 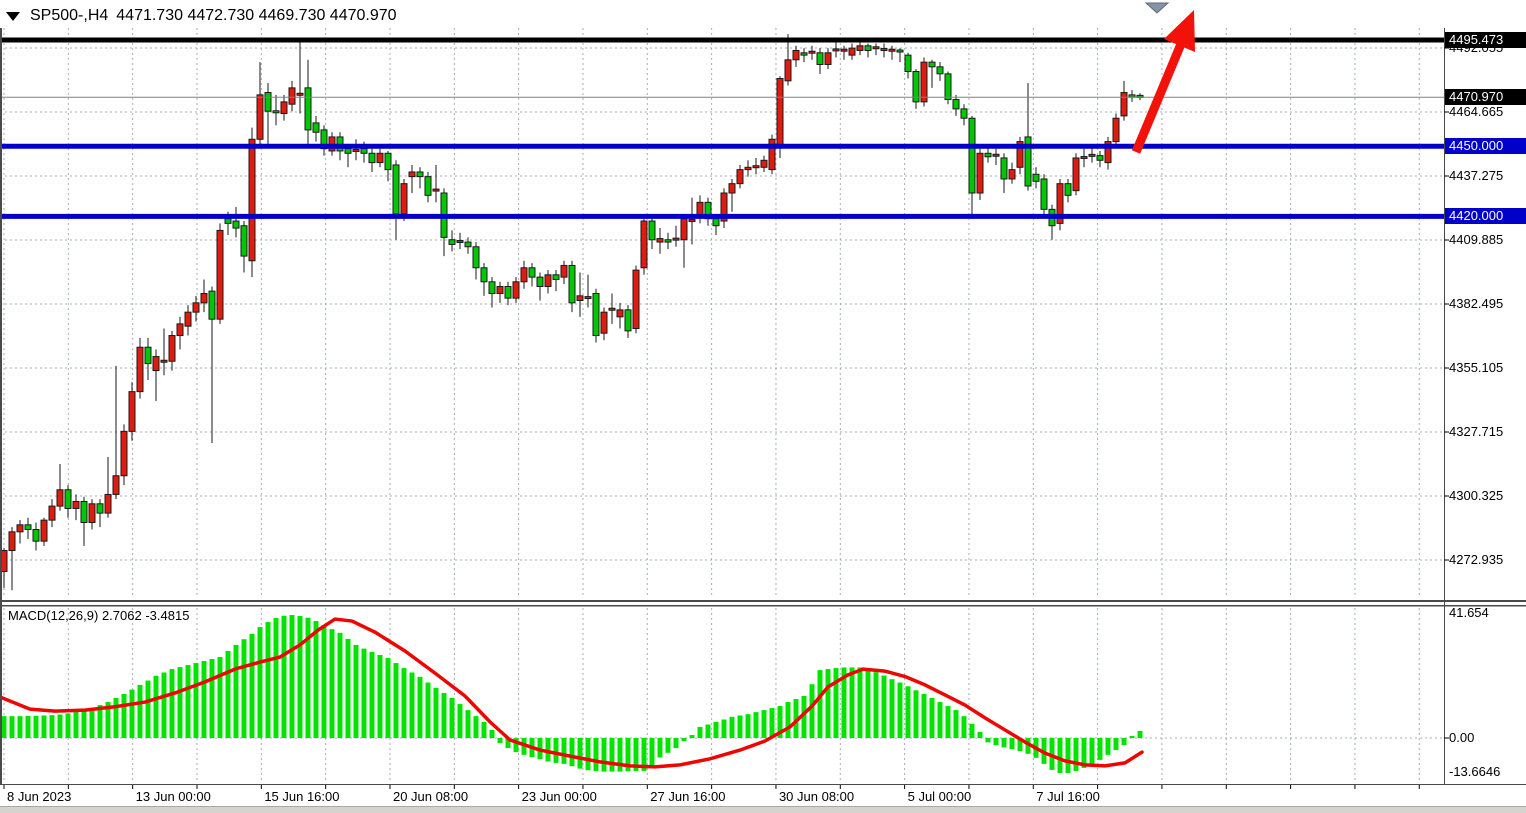 I want to click on price-badge-4450.000: 4450.000, so click(x=1485, y=146).